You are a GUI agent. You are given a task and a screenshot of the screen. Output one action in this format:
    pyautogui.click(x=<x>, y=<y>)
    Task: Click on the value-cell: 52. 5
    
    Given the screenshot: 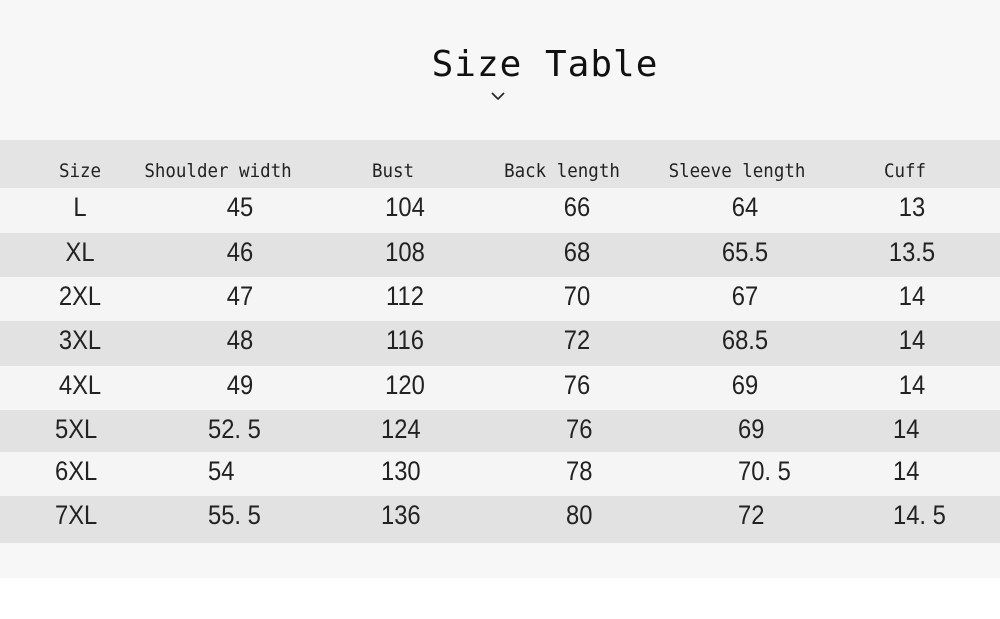 What is the action you would take?
    pyautogui.click(x=234, y=429)
    